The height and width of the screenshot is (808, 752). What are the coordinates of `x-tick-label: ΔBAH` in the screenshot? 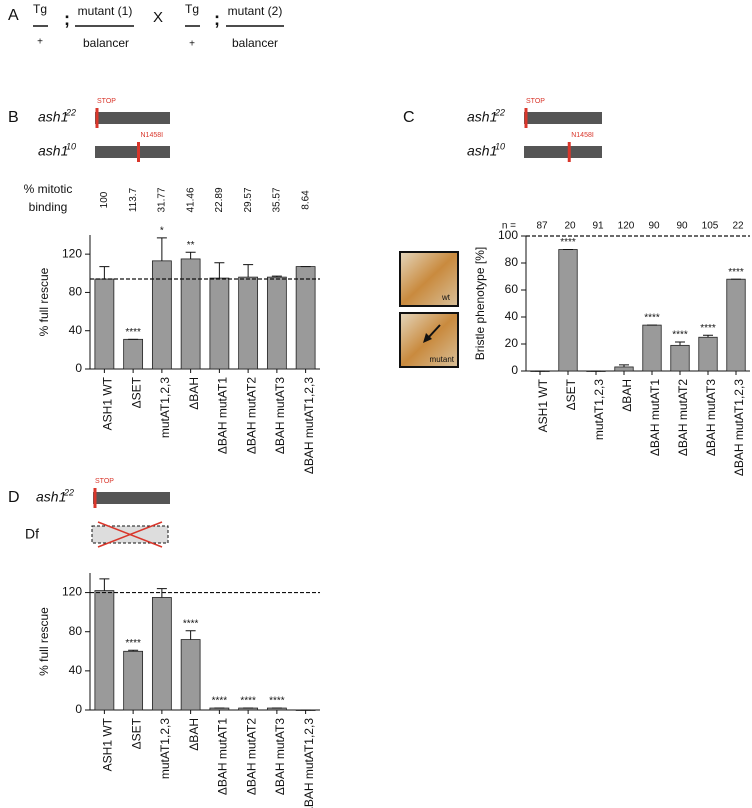 It's located at (194, 393).